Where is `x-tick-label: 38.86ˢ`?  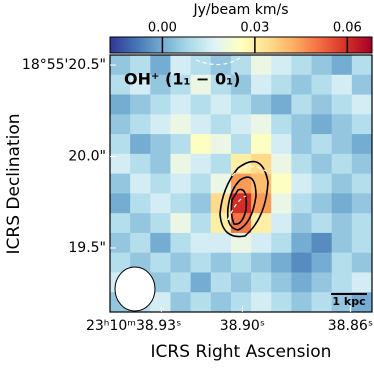
x-tick-label: 38.86ˢ is located at coordinates (350, 326).